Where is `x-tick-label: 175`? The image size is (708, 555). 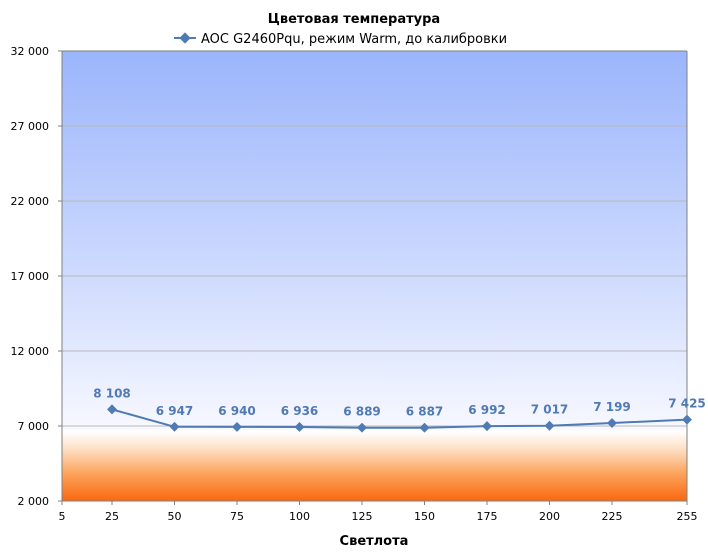
x-tick-label: 175 is located at coordinates (487, 516).